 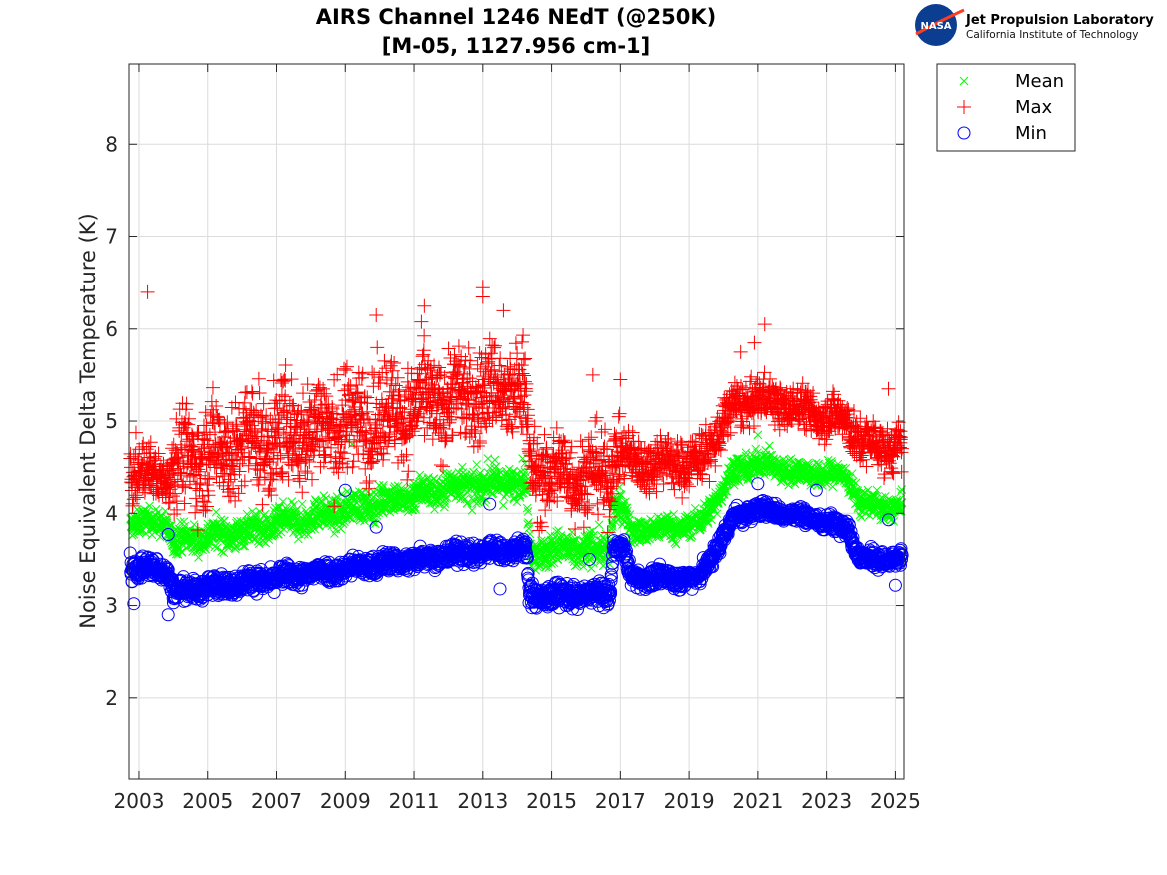 What do you see at coordinates (1059, 20) in the screenshot?
I see `jpl-org-name: Jet Propulsion Laboratory` at bounding box center [1059, 20].